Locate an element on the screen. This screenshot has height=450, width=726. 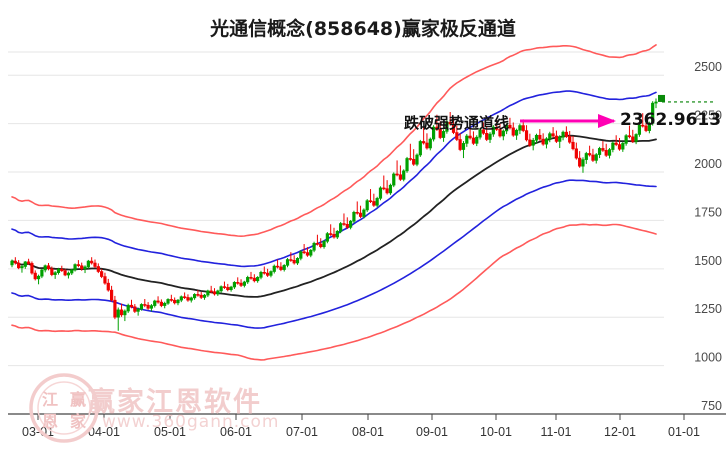
x-tick-label: 11-01 is located at coordinates (555, 432).